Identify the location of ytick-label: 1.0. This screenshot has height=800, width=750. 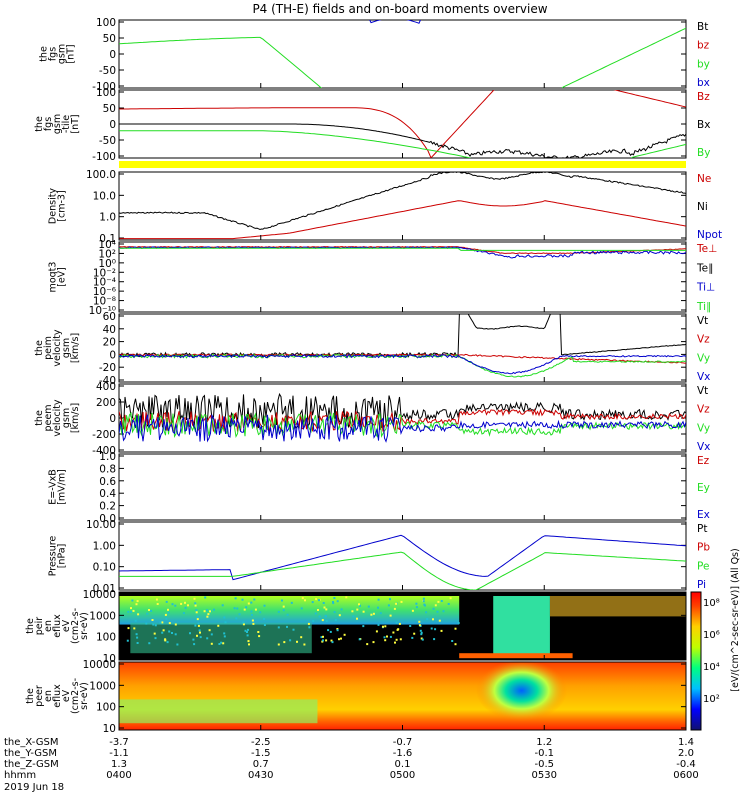
(107, 457).